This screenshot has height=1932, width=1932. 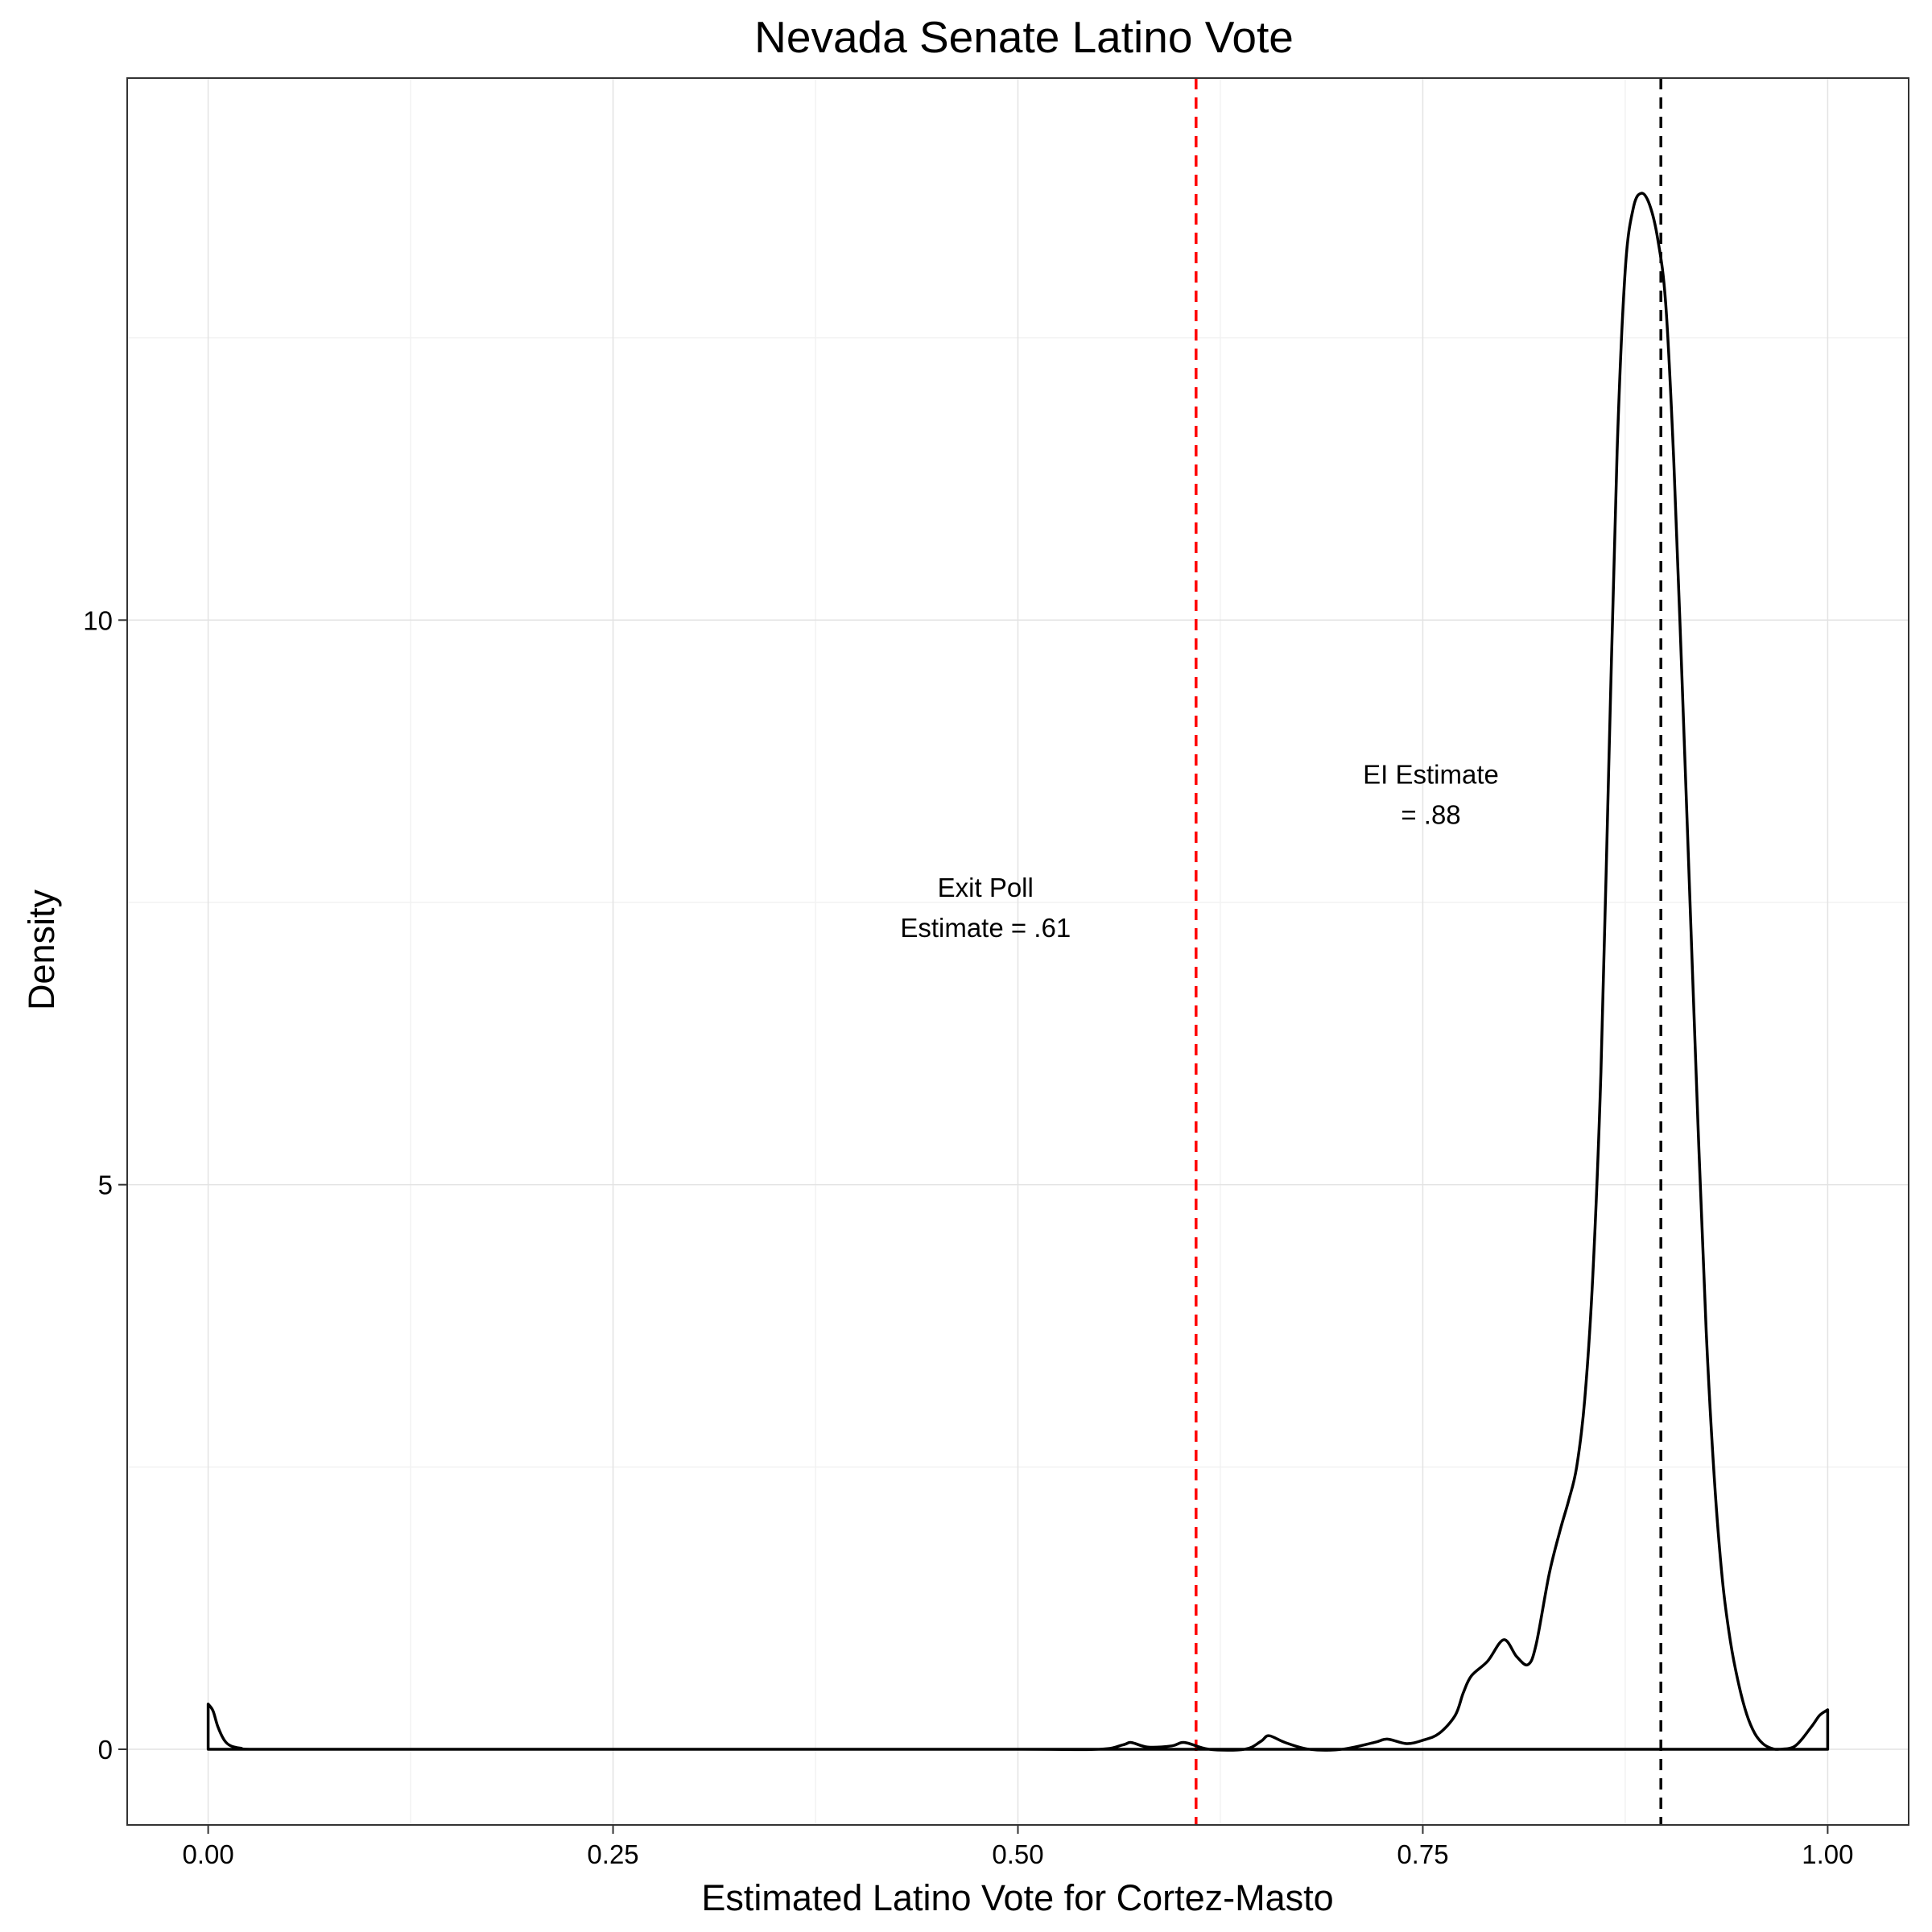 What do you see at coordinates (98, 620) in the screenshot?
I see `y-tick-label: 10` at bounding box center [98, 620].